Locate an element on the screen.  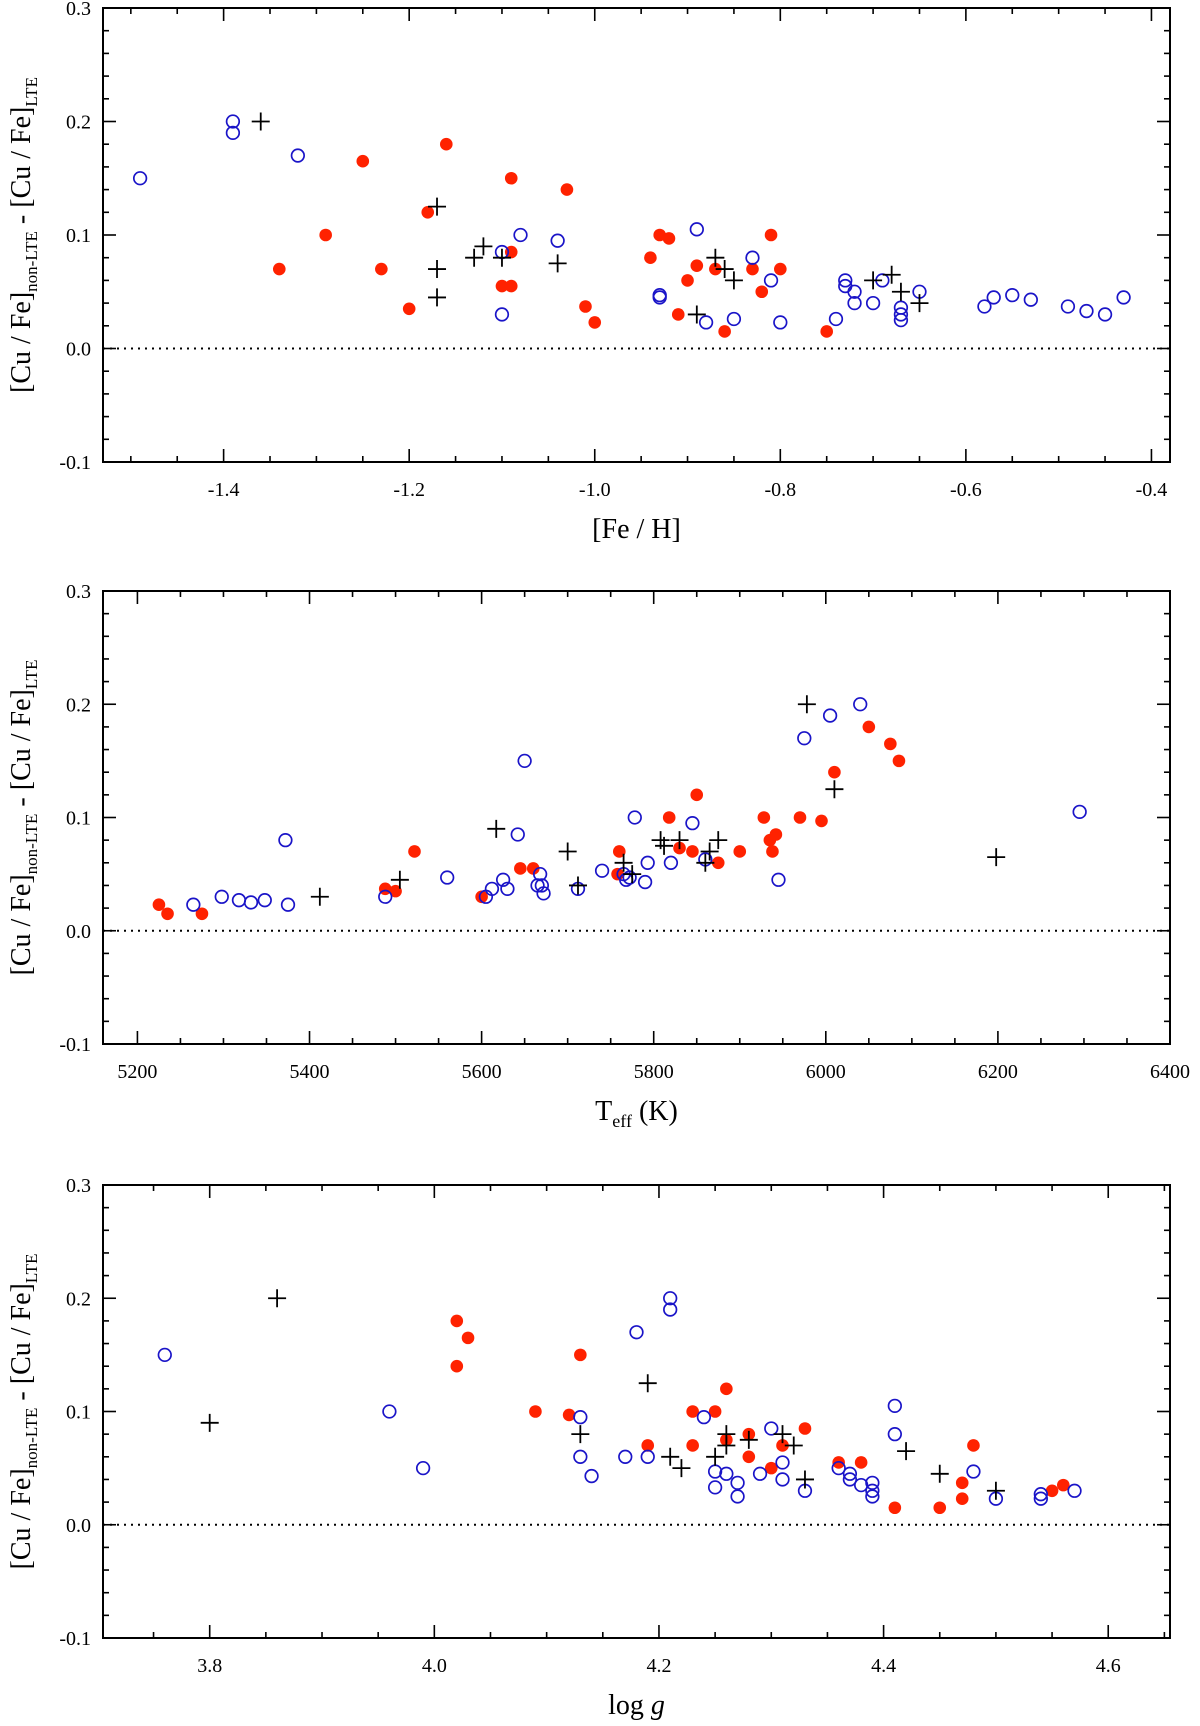
x-tick-label: -0.6 is located at coordinates (966, 490).